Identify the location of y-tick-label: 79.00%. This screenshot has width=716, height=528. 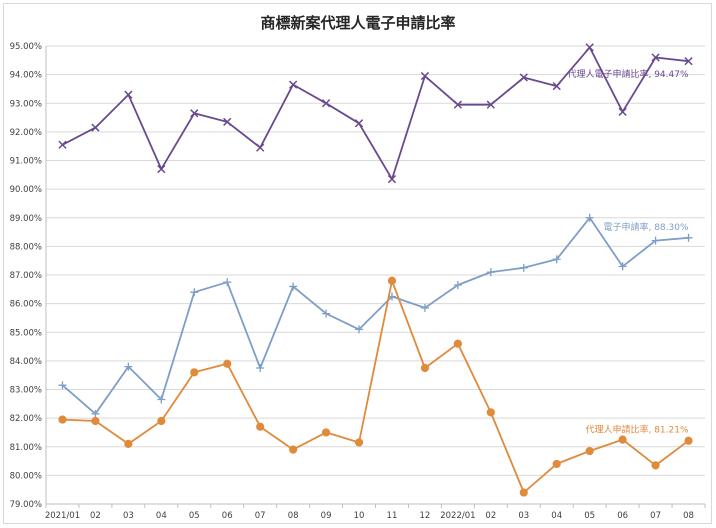
(26, 505).